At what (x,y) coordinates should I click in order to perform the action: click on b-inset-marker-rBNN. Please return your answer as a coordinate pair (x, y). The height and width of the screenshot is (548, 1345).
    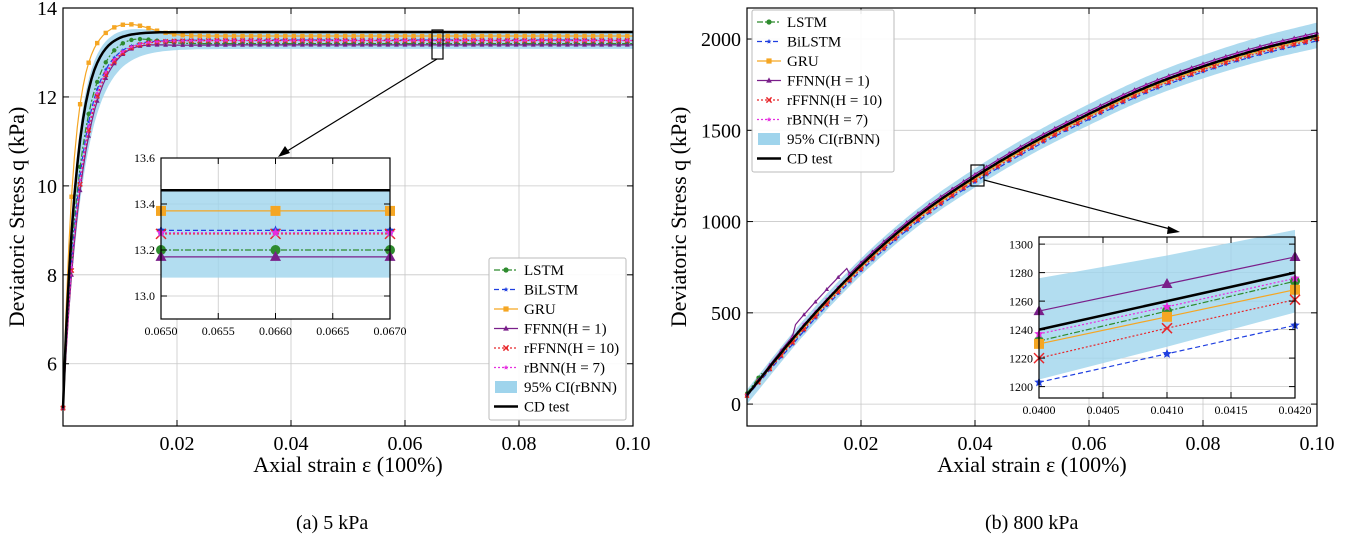
    Looking at the image, I should click on (1167, 306).